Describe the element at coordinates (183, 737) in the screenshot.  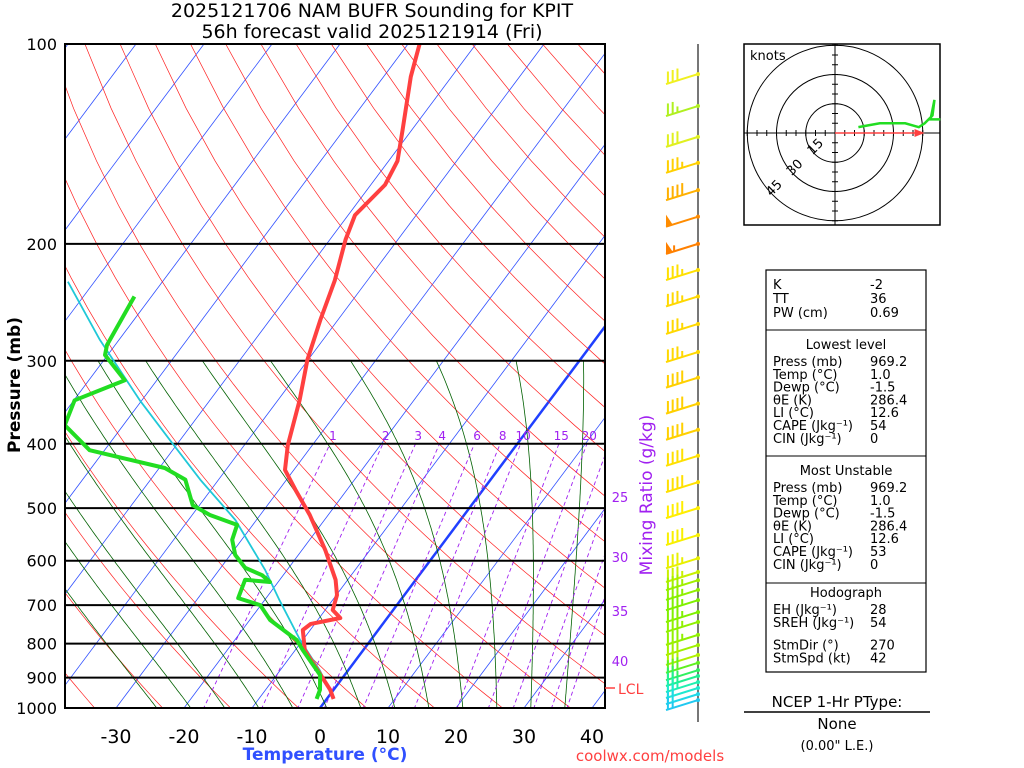
I see `temperature-tick-label: -20` at that location.